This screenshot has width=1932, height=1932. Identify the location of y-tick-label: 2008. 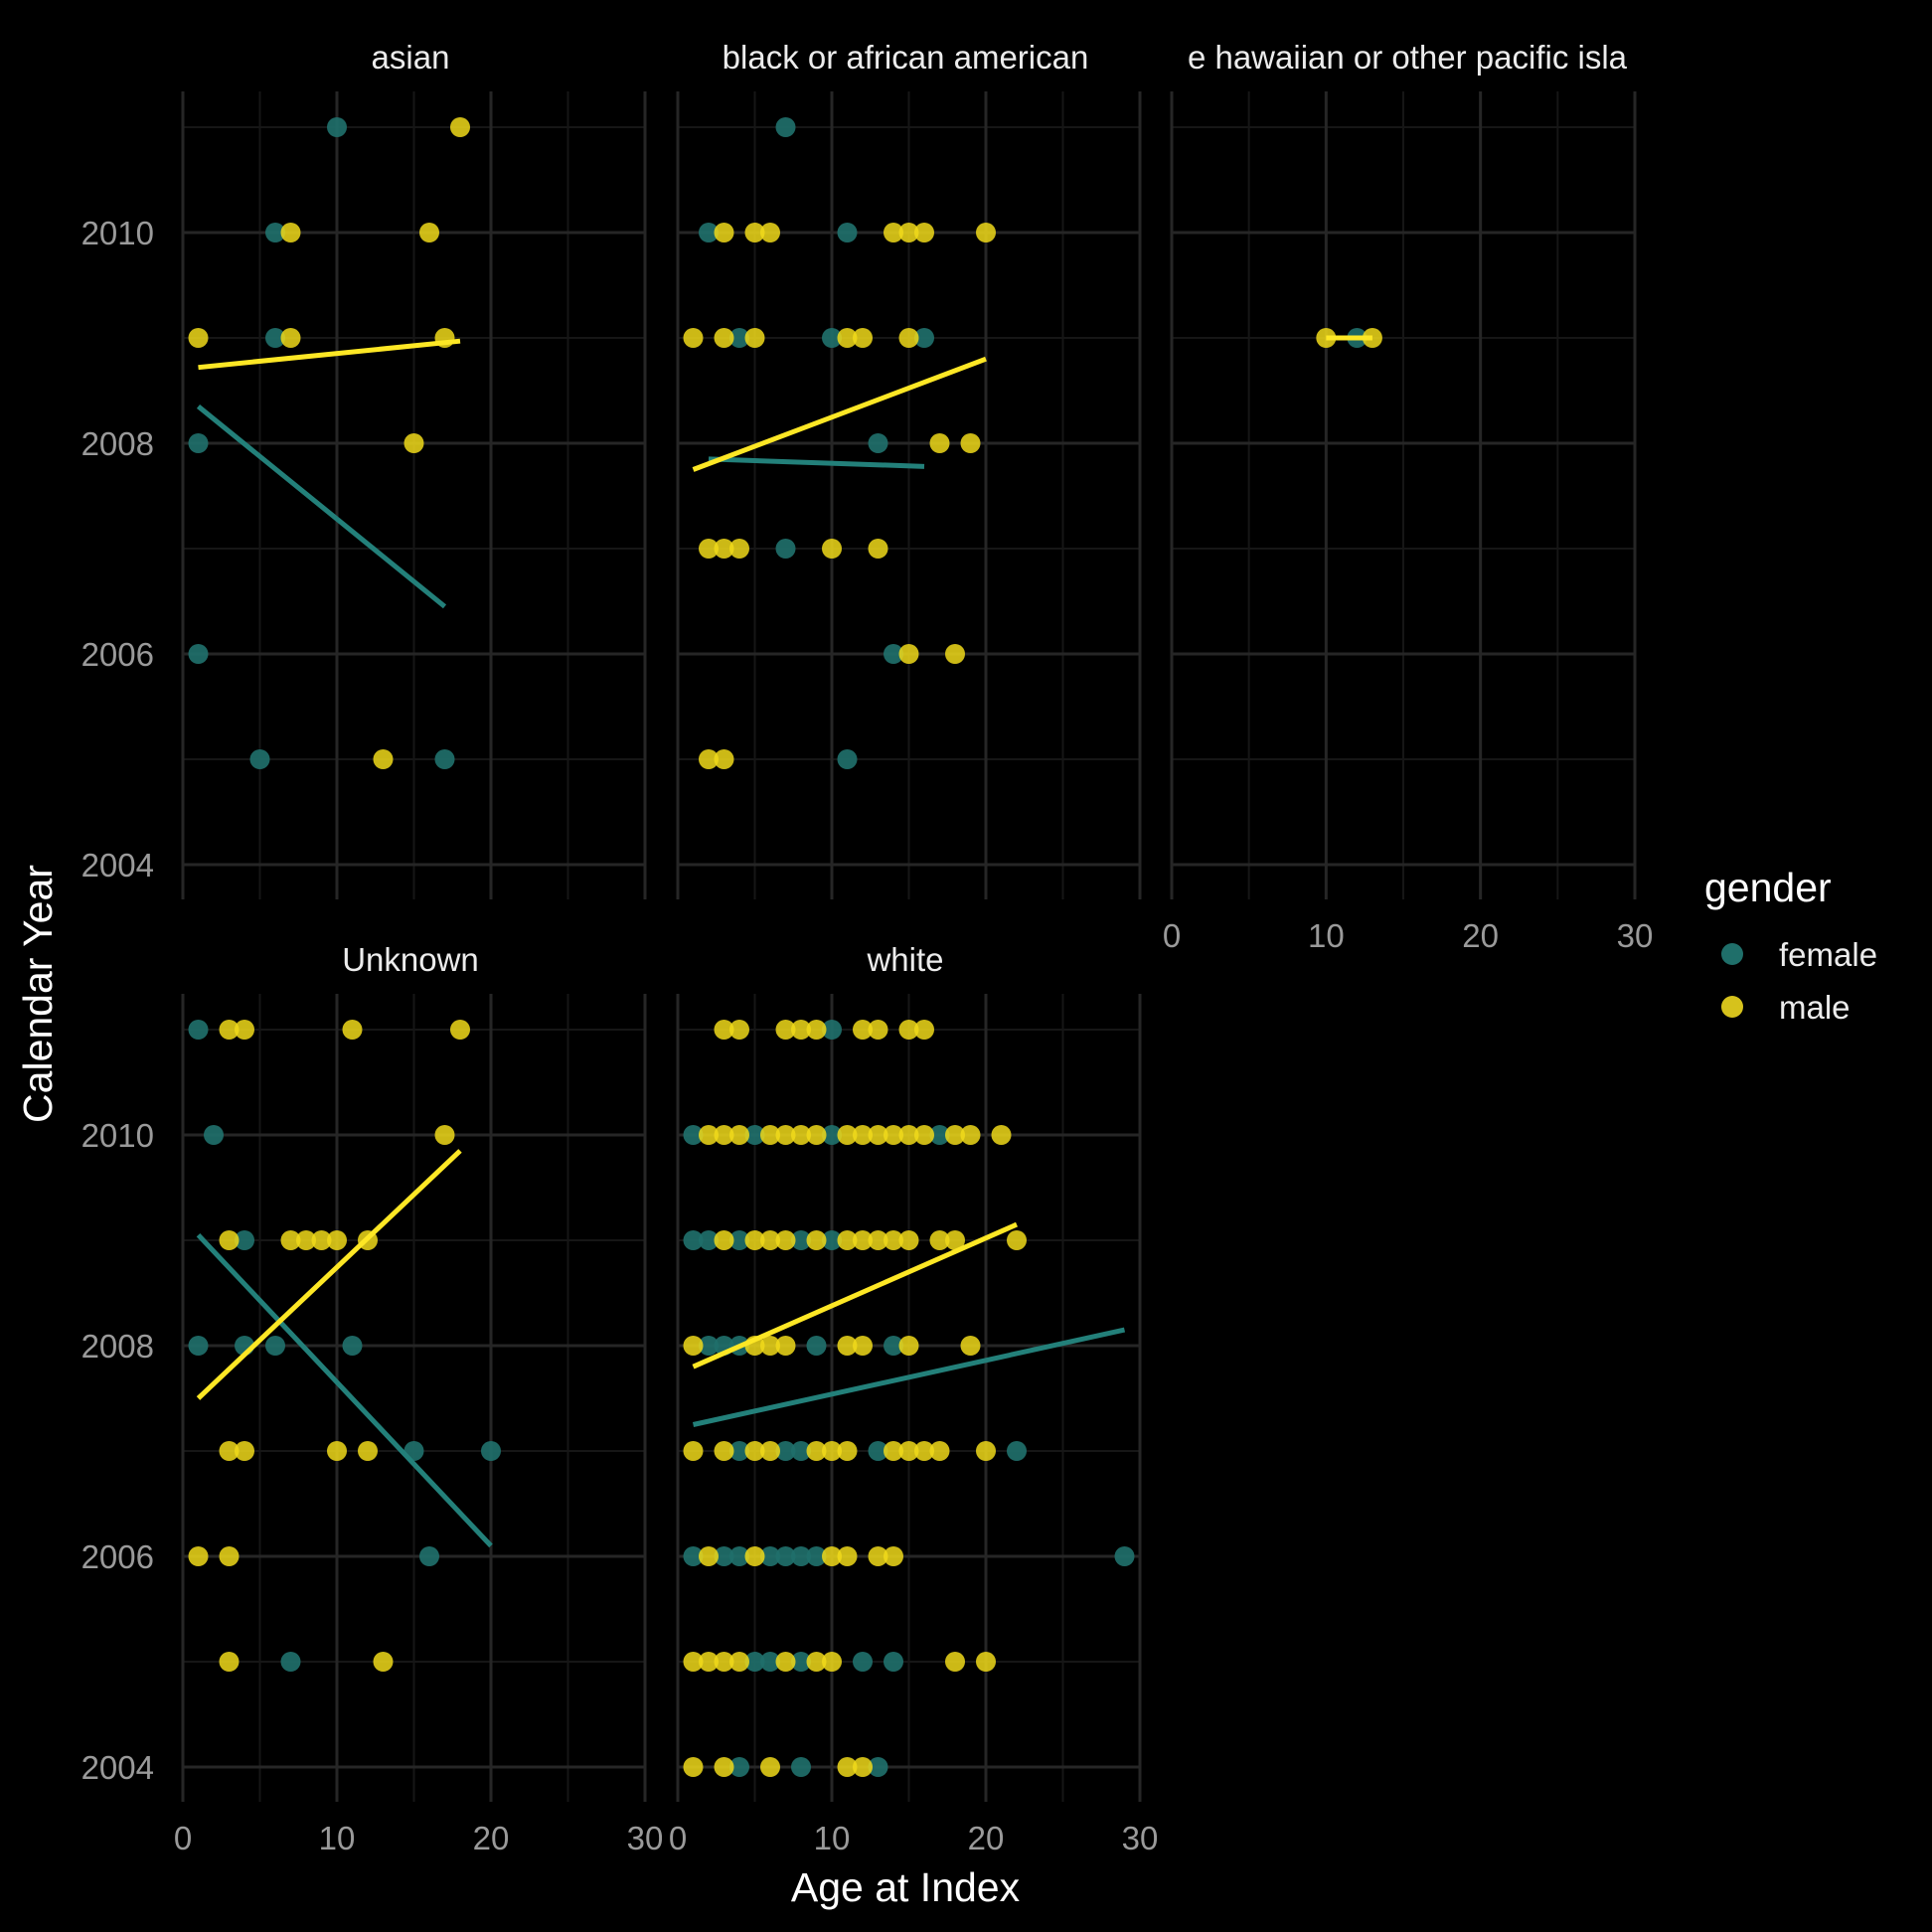
(117, 443).